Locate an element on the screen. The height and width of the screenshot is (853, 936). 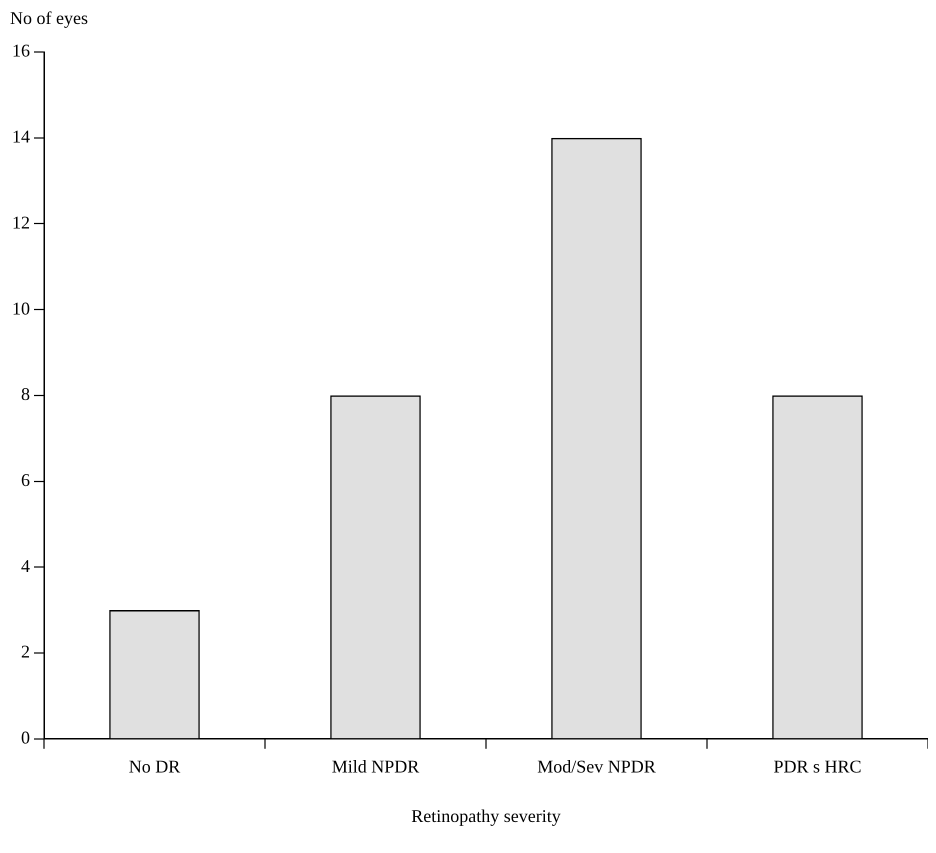
x-tick-label: No DR is located at coordinates (154, 766).